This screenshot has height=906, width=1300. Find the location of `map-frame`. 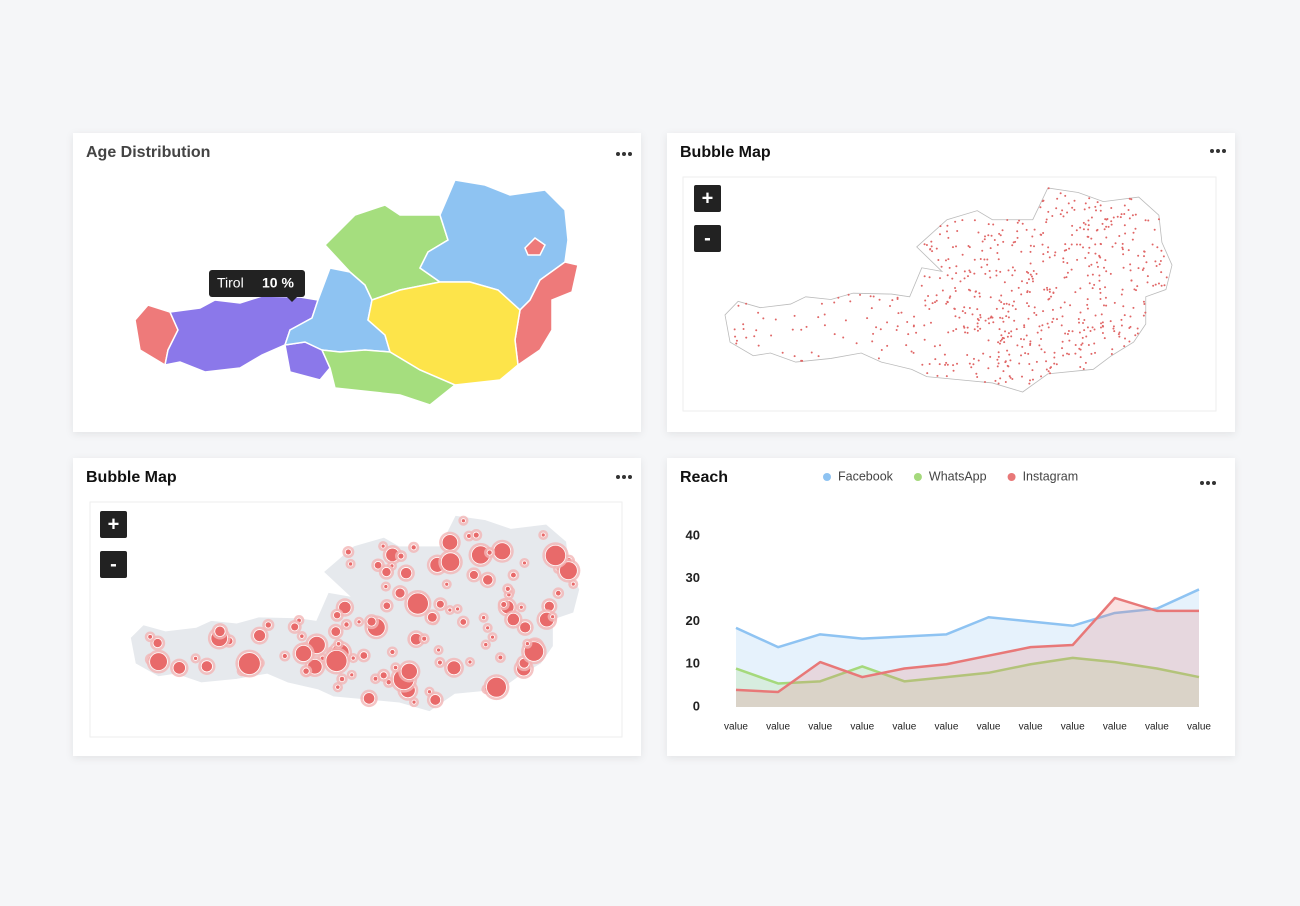

map-frame is located at coordinates (949, 294).